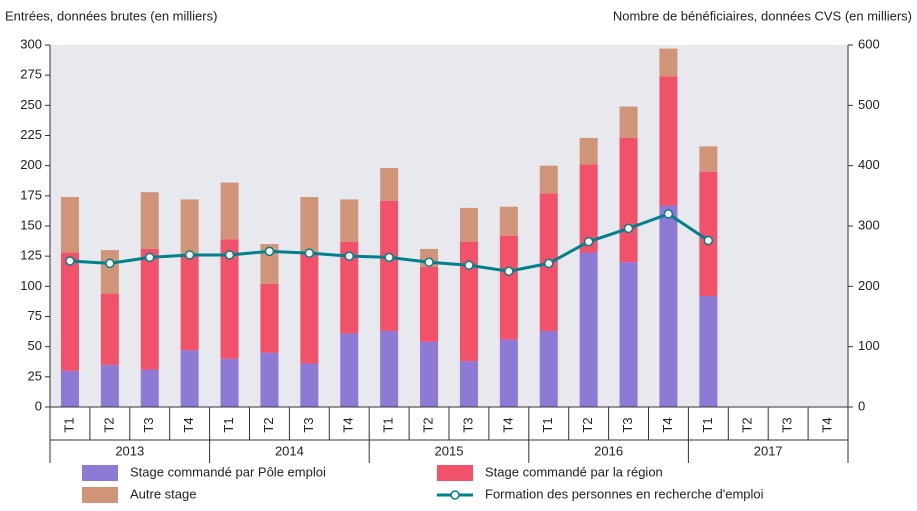  What do you see at coordinates (31, 285) in the screenshot?
I see `y-tick-label: 100` at bounding box center [31, 285].